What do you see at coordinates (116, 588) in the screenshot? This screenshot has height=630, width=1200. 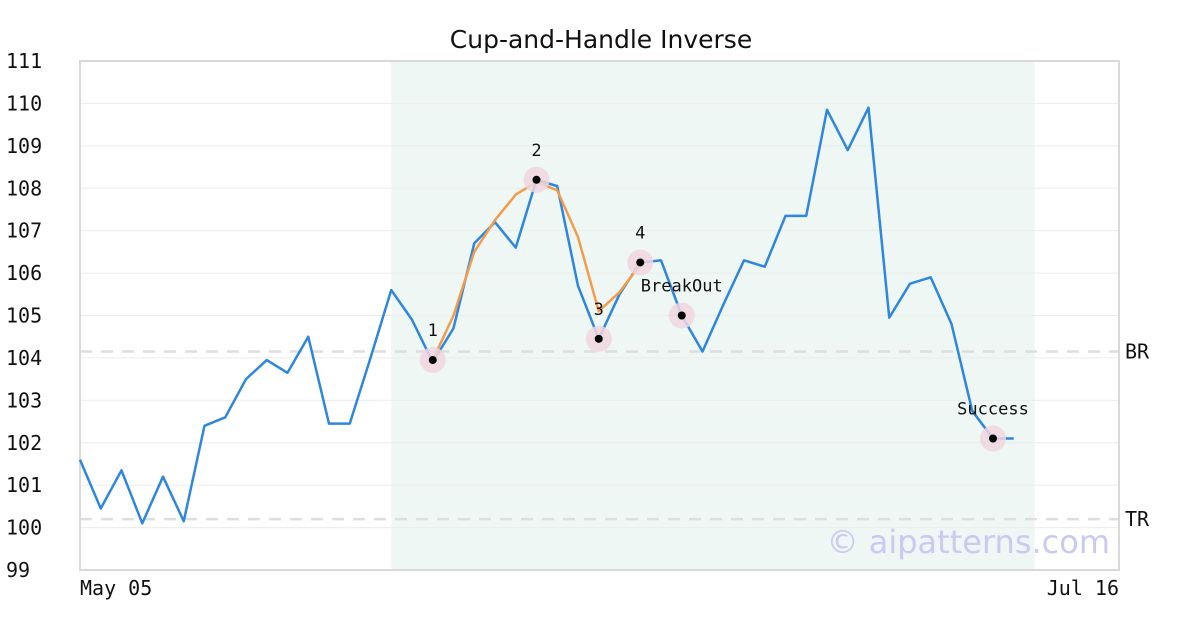 I see `x-tick-label: May 05` at bounding box center [116, 588].